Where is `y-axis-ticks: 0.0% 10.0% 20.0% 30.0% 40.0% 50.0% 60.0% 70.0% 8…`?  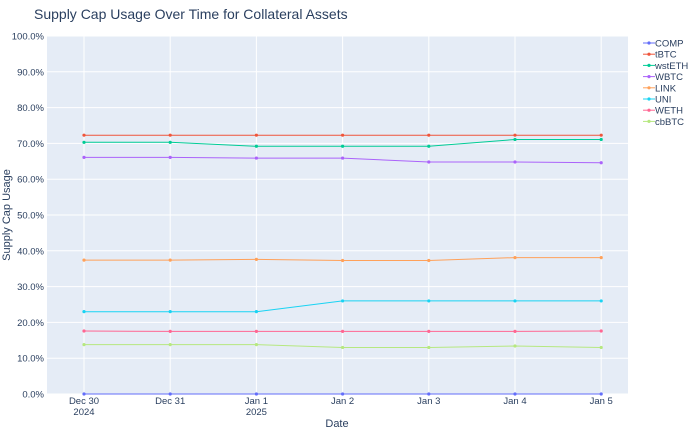
y-axis-ticks: 0.0% 10.0% 20.0% 30.0% 40.0% 50.0% 60.0% 70.0% 8… is located at coordinates (28, 216).